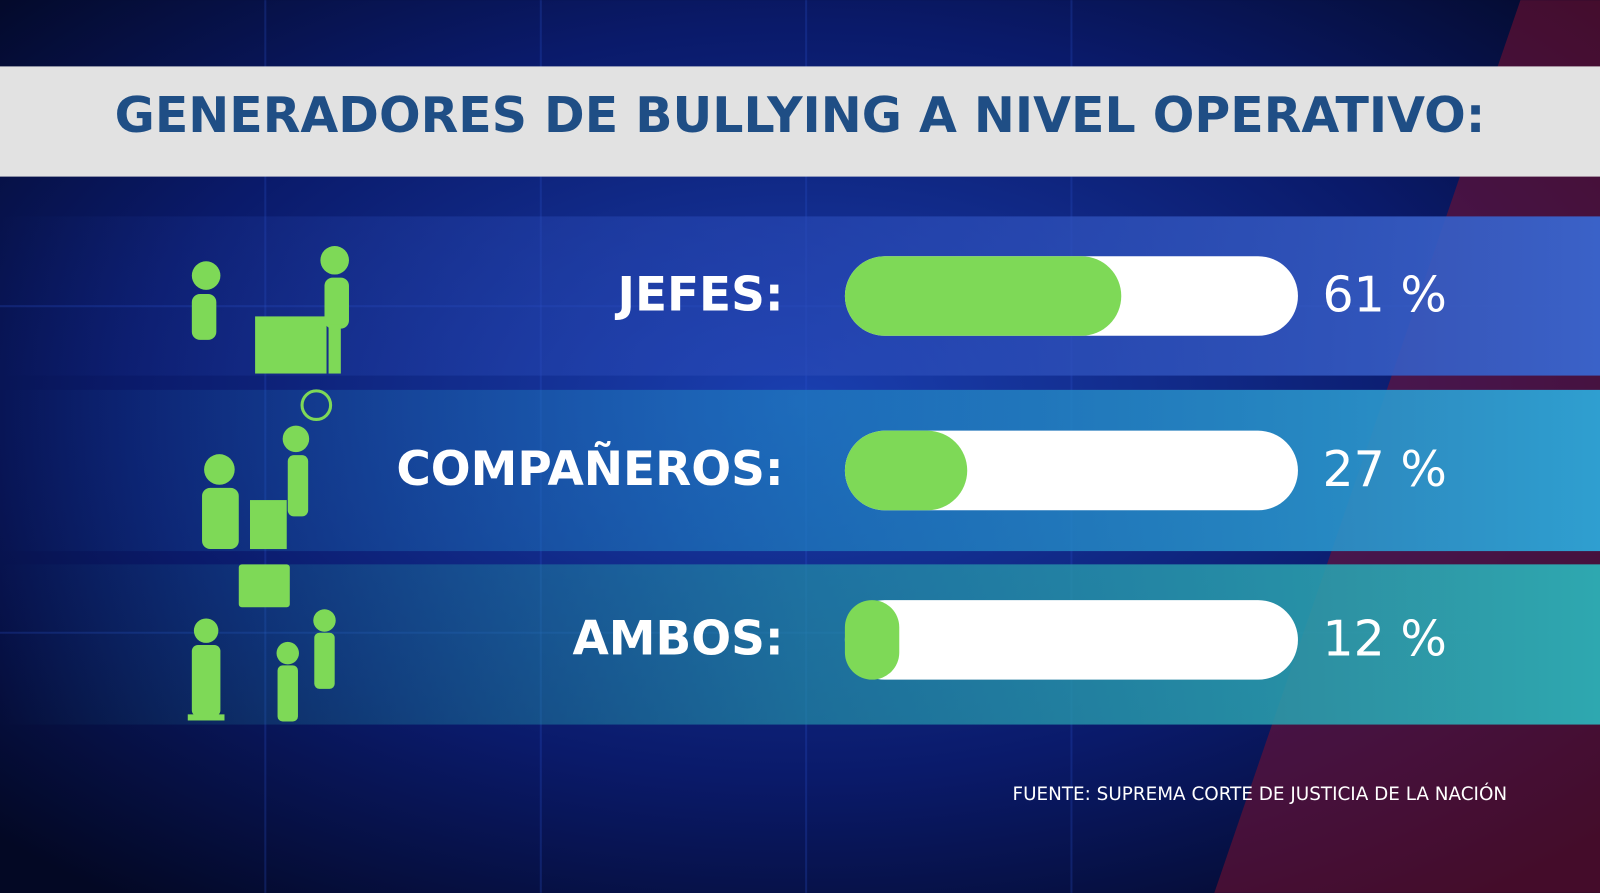 The image size is (1600, 893). What do you see at coordinates (1384, 469) in the screenshot?
I see `value-label: 27 %` at bounding box center [1384, 469].